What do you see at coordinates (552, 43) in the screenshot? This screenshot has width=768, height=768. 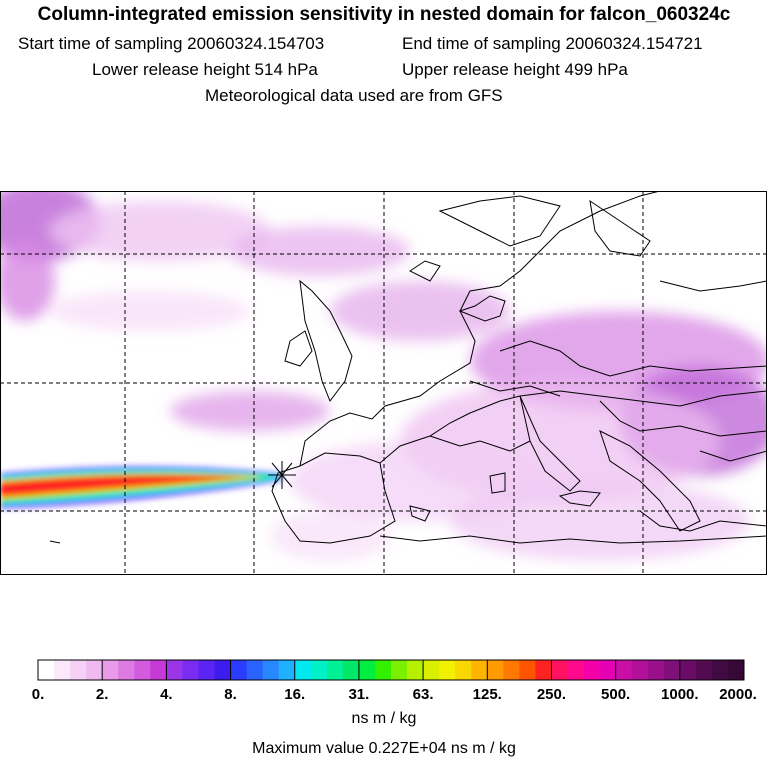 I see `end-time-label: End time of sampling 20060324.154721` at bounding box center [552, 43].